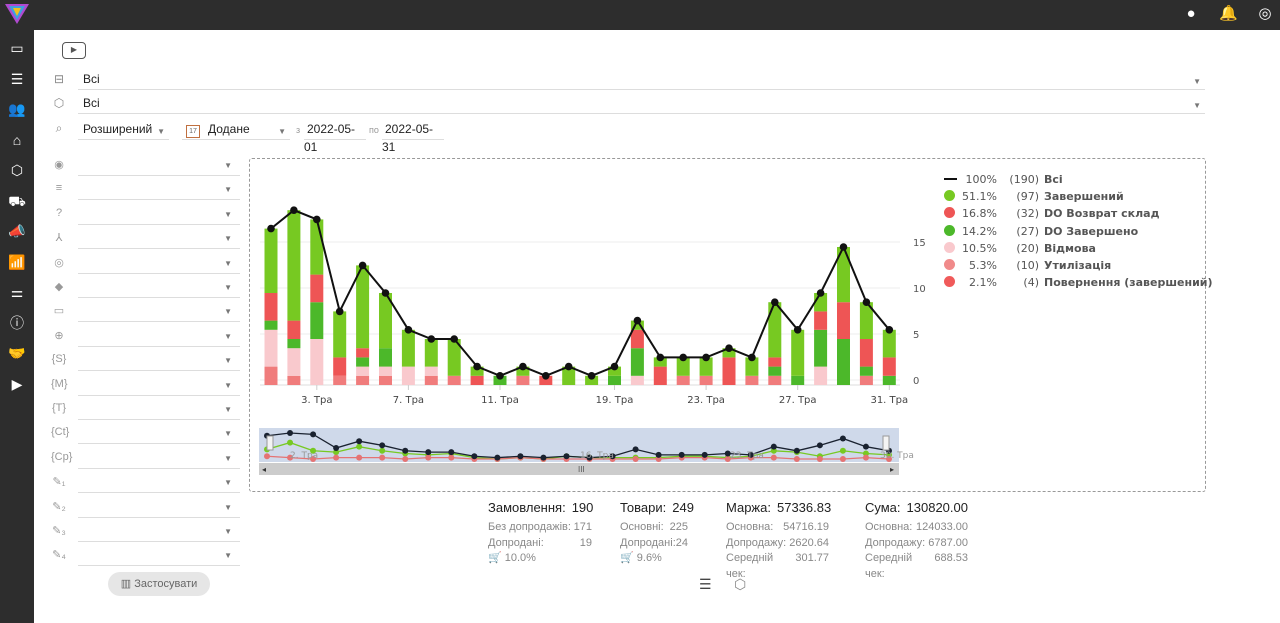 This screenshot has height=623, width=1280. What do you see at coordinates (17, 261) in the screenshot?
I see `analytics-icon: 📶` at bounding box center [17, 261].